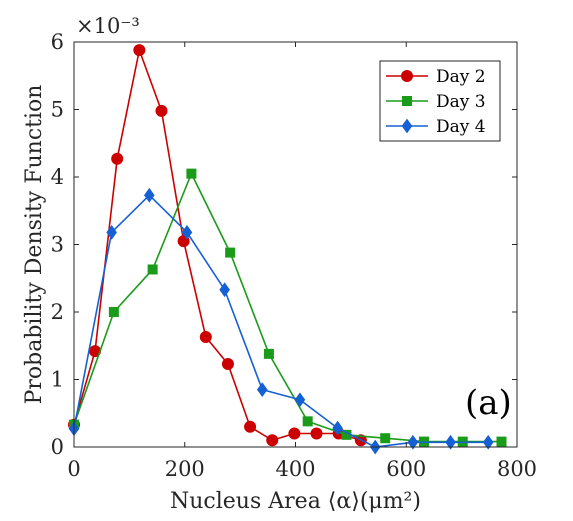 The image size is (573, 521). What do you see at coordinates (461, 127) in the screenshot?
I see `legend-label: Day 4` at bounding box center [461, 127].